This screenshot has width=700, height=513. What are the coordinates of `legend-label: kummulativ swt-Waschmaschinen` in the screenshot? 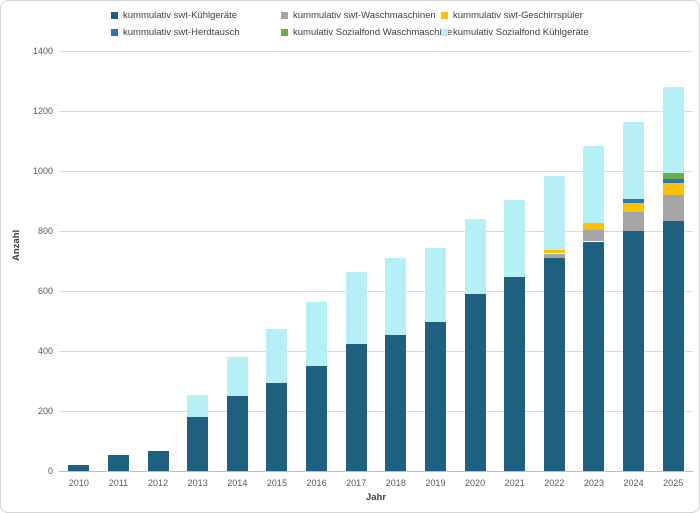 It's located at (364, 15).